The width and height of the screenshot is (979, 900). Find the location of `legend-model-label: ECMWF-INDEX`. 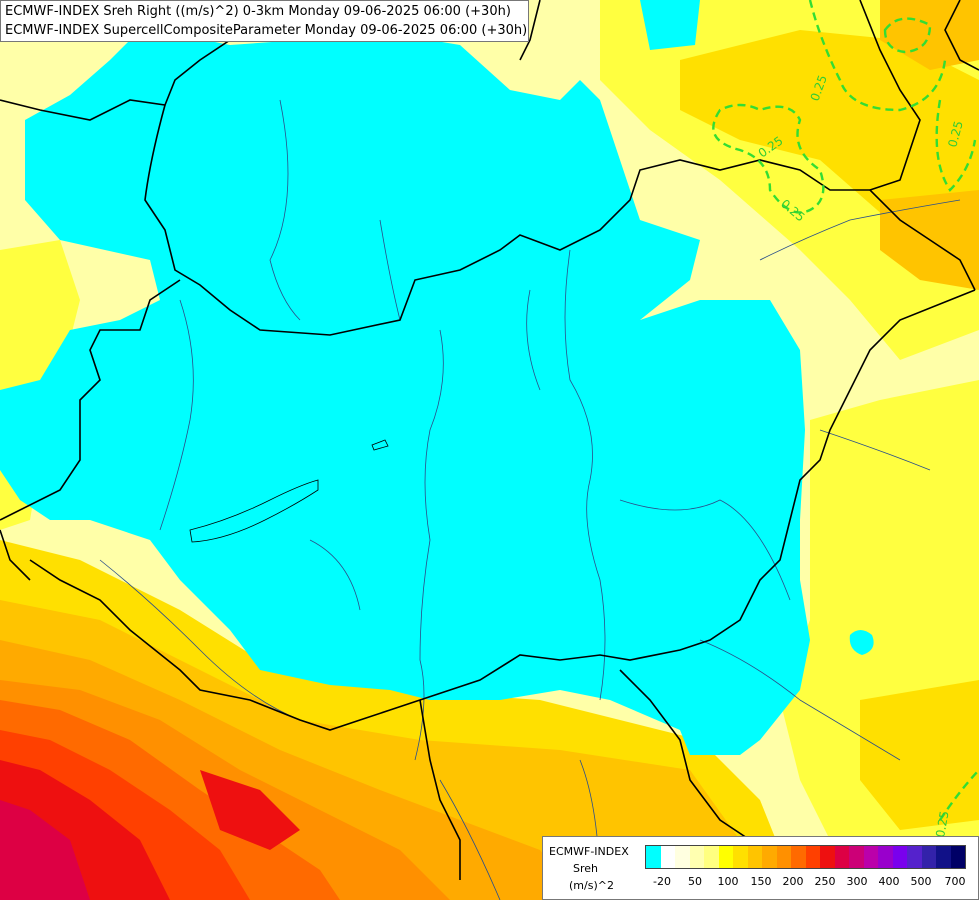

legend-model-label: ECMWF-INDEX is located at coordinates (589, 851).